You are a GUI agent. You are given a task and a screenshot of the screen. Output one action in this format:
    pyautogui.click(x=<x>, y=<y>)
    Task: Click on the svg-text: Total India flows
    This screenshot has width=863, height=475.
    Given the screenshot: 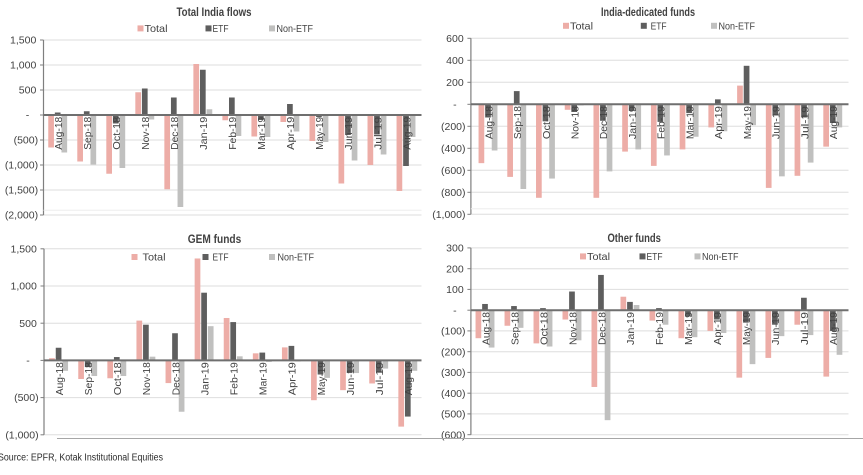 What is the action you would take?
    pyautogui.click(x=214, y=13)
    